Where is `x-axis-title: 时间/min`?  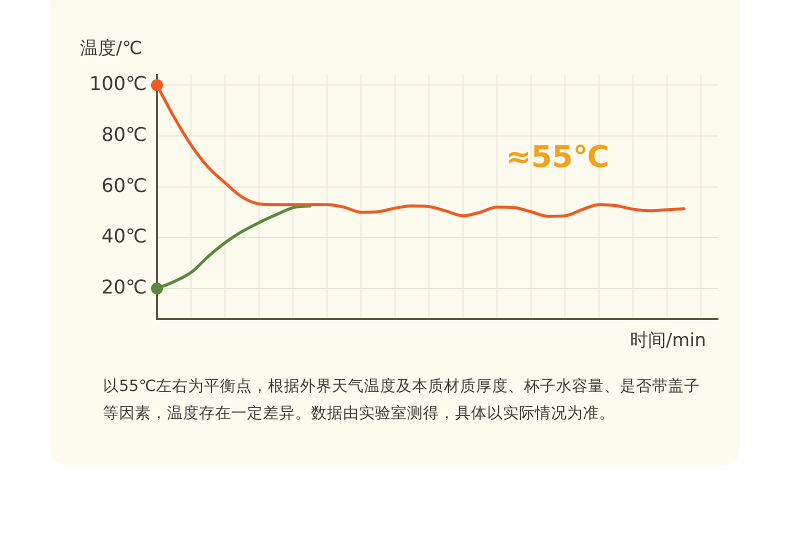 x-axis-title: 时间/min is located at coordinates (668, 340).